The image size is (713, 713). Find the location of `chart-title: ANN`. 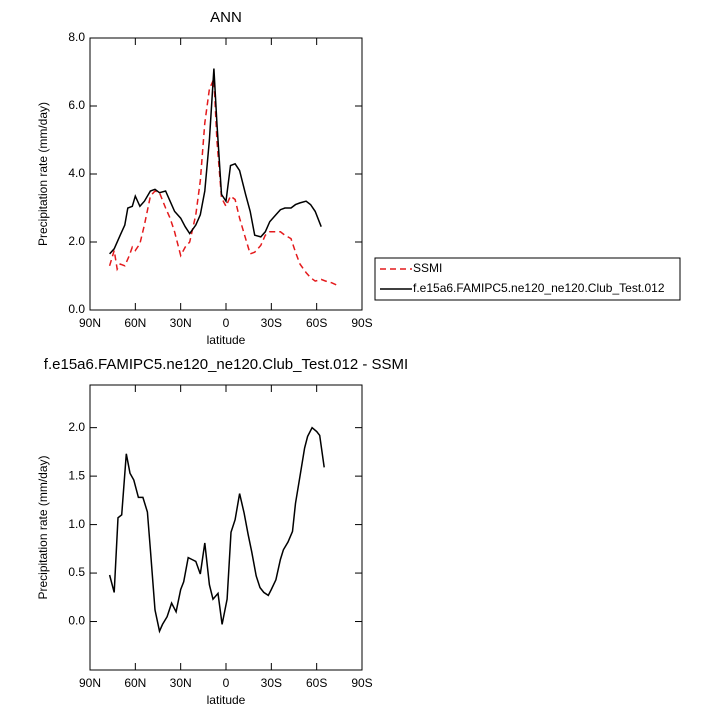

chart-title: ANN is located at coordinates (226, 17).